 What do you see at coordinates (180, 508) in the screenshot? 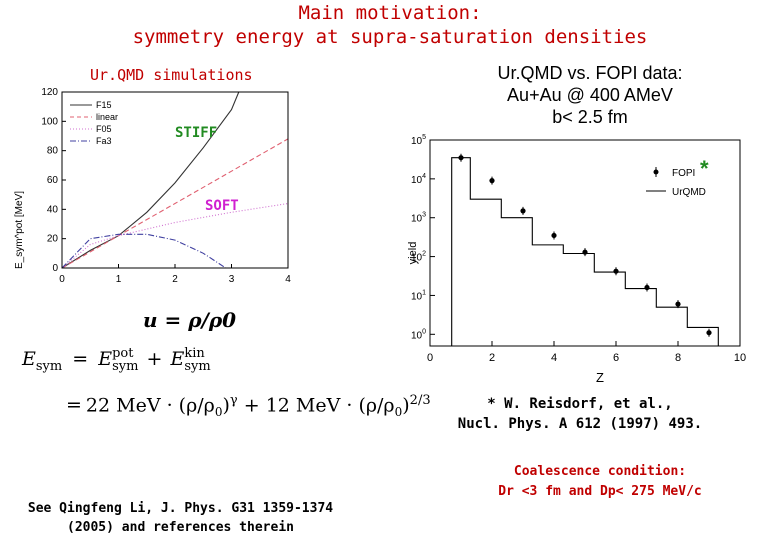
I see `see-also-line1: See Qingfeng Li, J. Phys. G31 1359-1374` at bounding box center [180, 508].